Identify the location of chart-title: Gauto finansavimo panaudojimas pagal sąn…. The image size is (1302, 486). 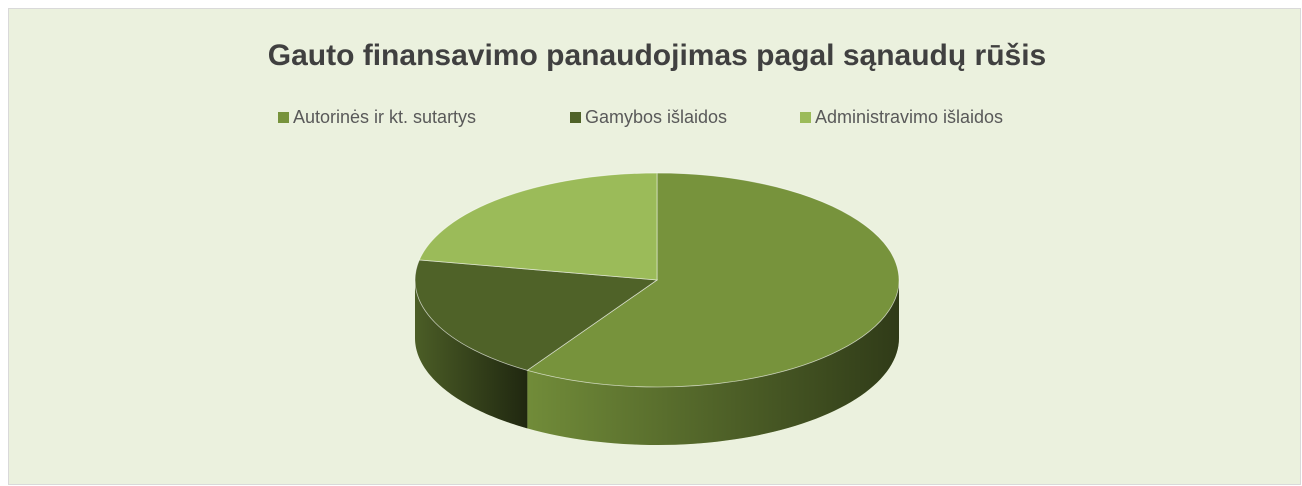
(657, 55).